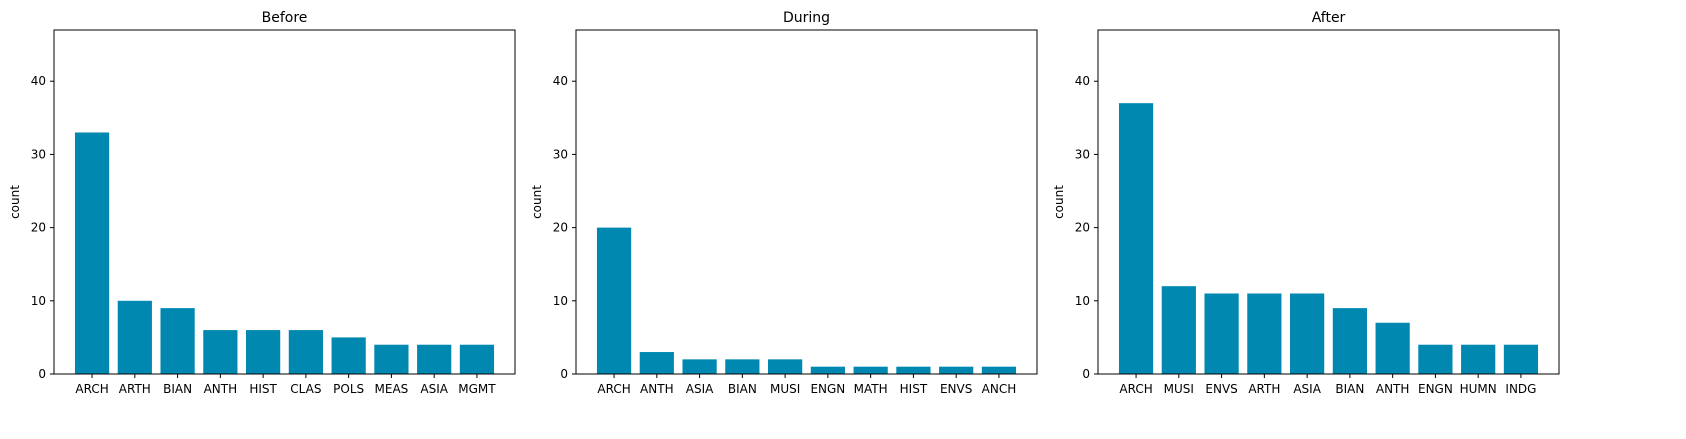  I want to click on bar-pols, so click(348, 355).